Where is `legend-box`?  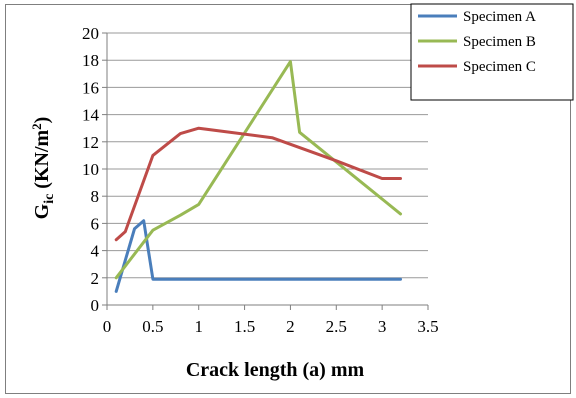 legend-box is located at coordinates (492, 52).